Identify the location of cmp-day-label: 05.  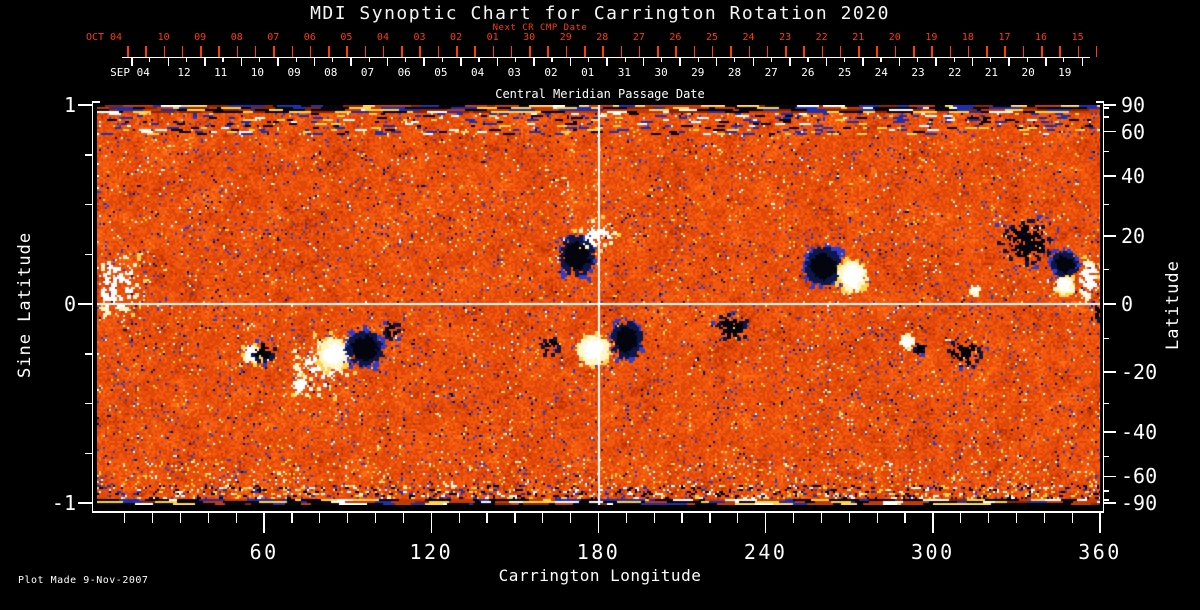
(441, 72).